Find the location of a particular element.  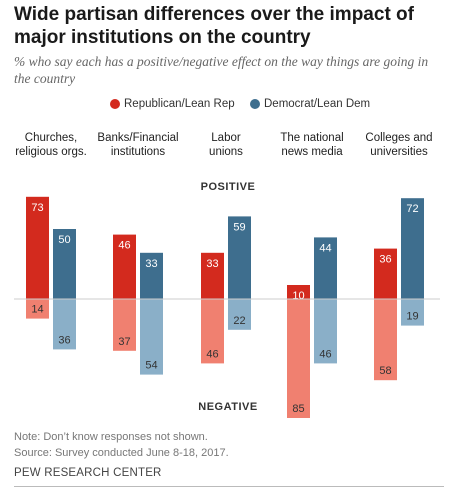

data-label-democrat-negative: 46 is located at coordinates (325, 354).